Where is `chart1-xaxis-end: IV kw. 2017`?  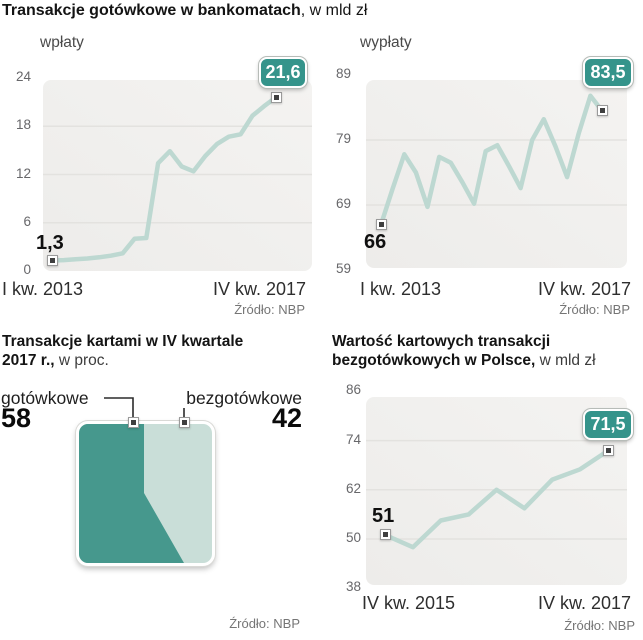
chart1-xaxis-end: IV kw. 2017 is located at coordinates (259, 289).